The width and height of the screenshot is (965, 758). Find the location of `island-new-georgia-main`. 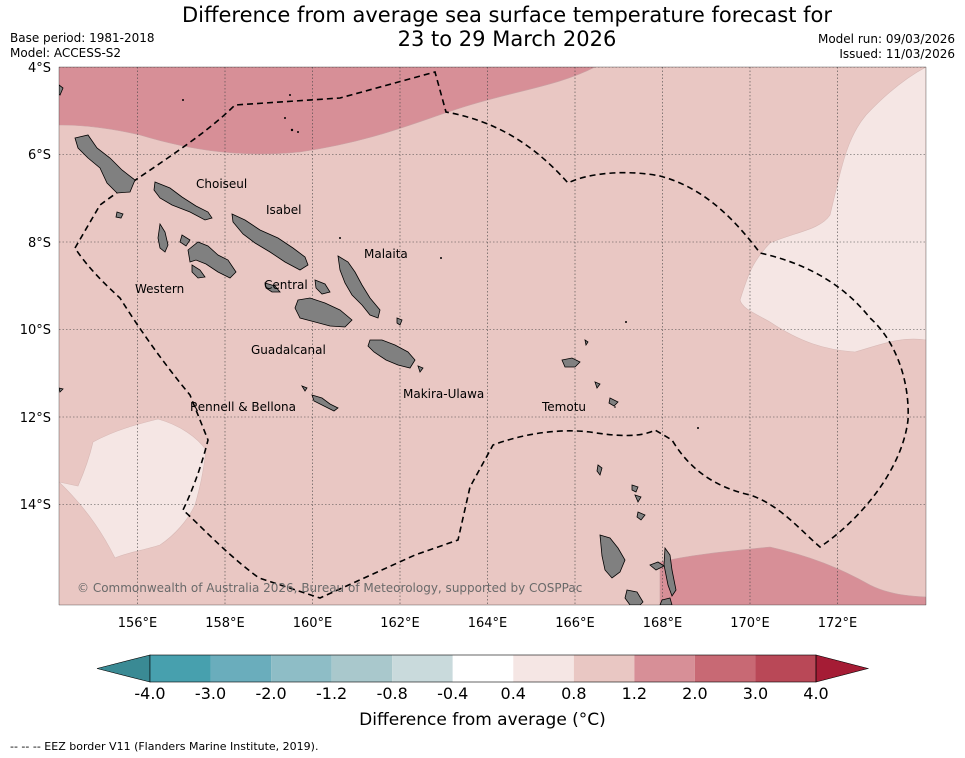

island-new-georgia-main is located at coordinates (212, 260).